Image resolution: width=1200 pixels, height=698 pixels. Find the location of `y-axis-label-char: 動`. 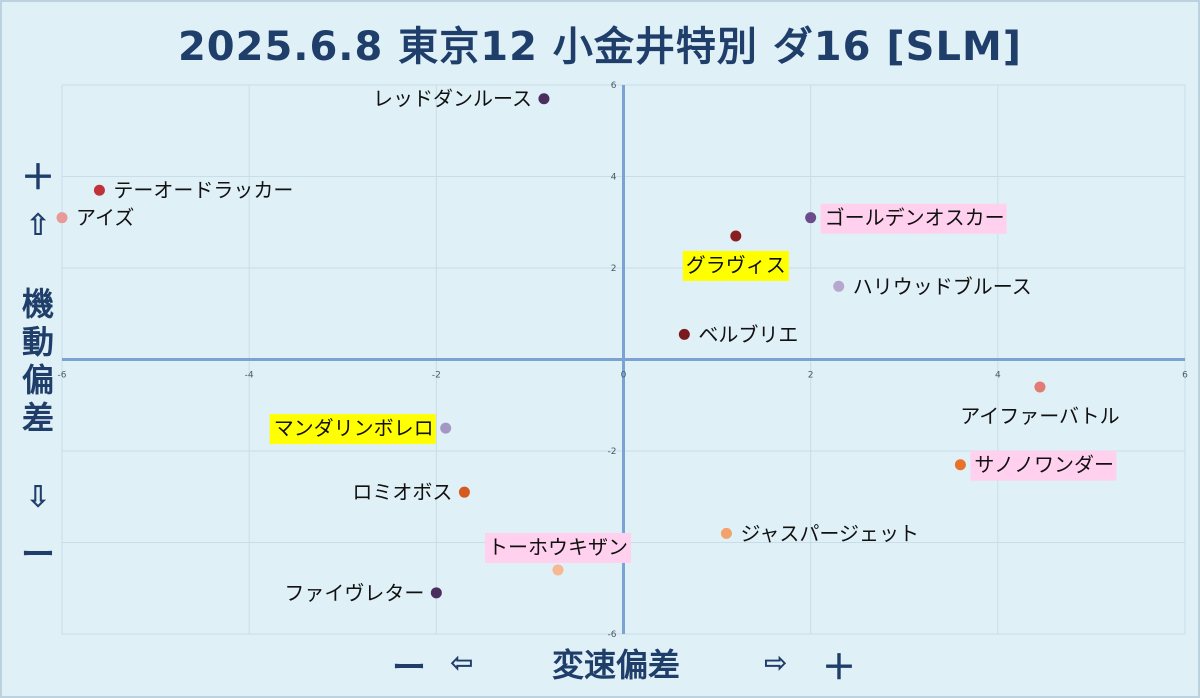

y-axis-label-char: 動 is located at coordinates (37, 342).